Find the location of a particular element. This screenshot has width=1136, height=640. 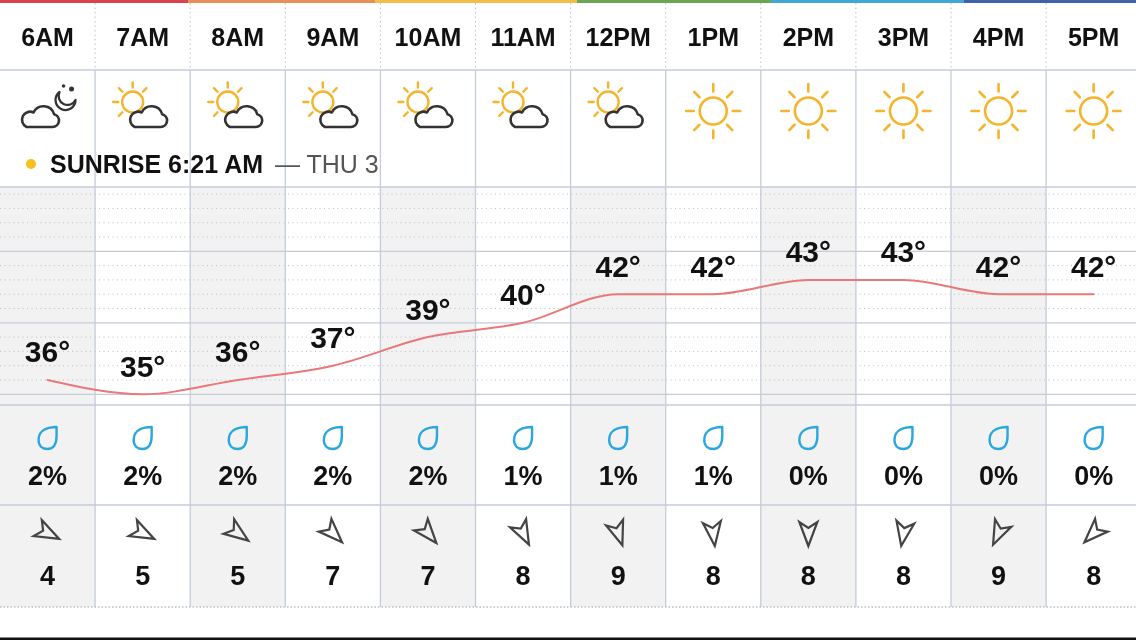

x-tick-label: 12PM is located at coordinates (618, 37).